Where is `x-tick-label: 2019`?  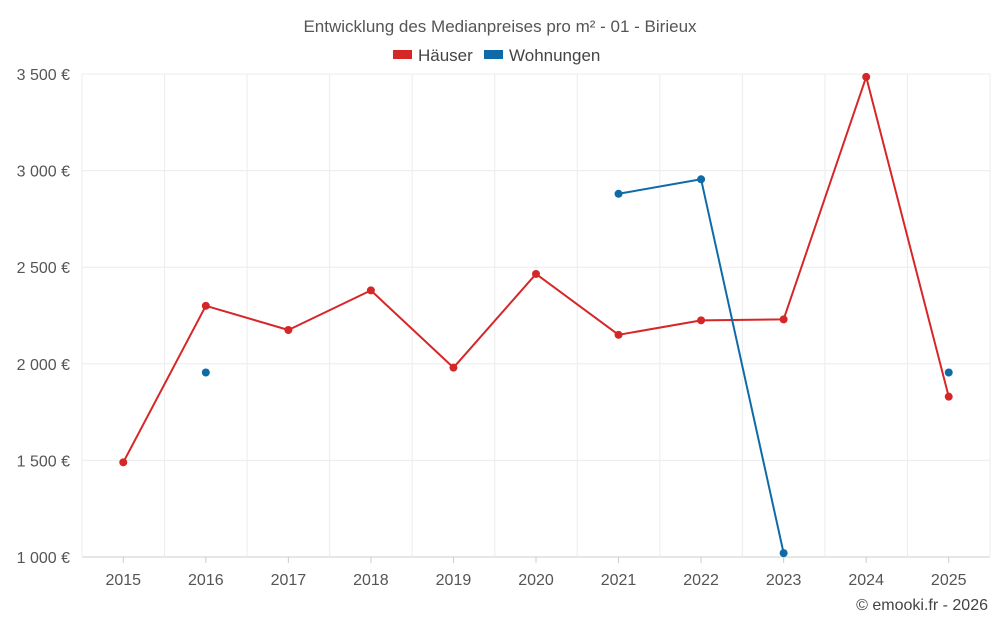
x-tick-label: 2019 is located at coordinates (454, 580).